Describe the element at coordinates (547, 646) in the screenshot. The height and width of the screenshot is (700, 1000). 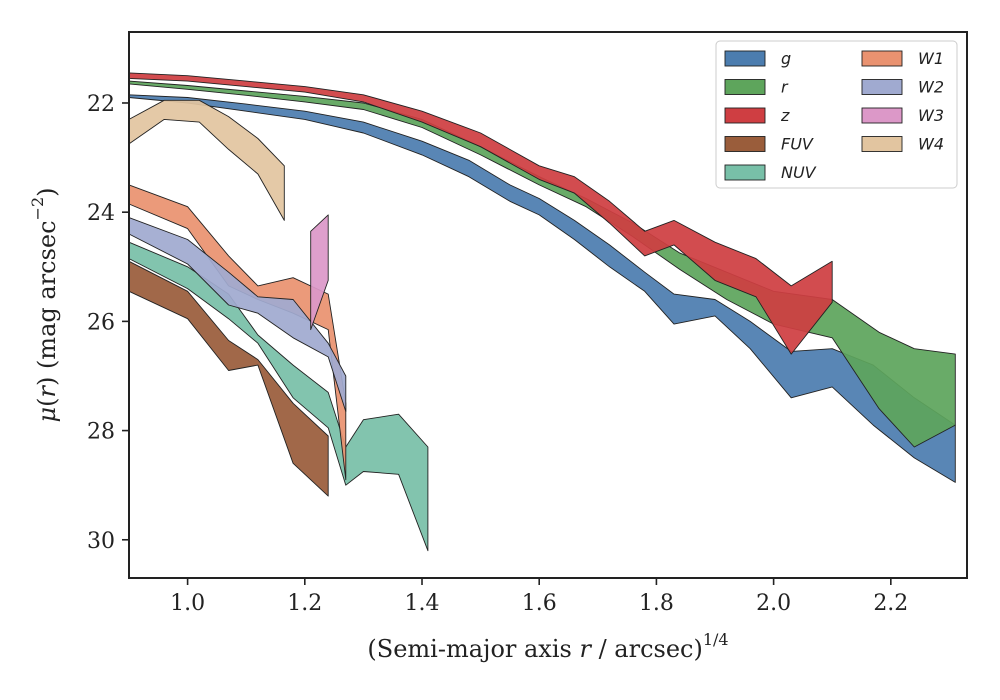
I see `x-axis-label: (Semi-major axis r / arcsec)1/4` at that location.